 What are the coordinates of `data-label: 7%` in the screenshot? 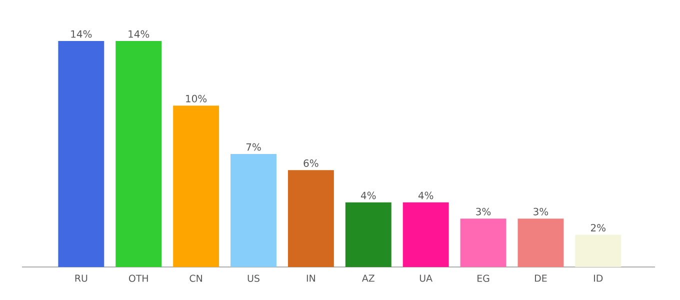 It's located at (253, 147).